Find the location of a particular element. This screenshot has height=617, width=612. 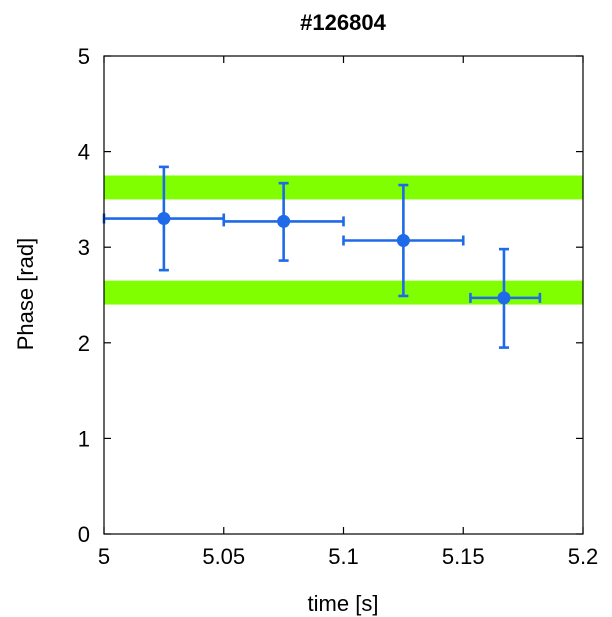

x-axis-label: time [s] is located at coordinates (343, 603).